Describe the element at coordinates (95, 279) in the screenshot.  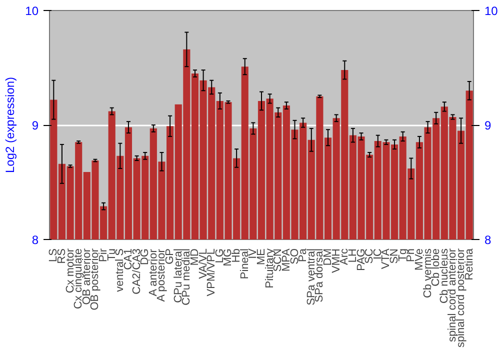
I see `x-tick-label: OB posterior` at that location.